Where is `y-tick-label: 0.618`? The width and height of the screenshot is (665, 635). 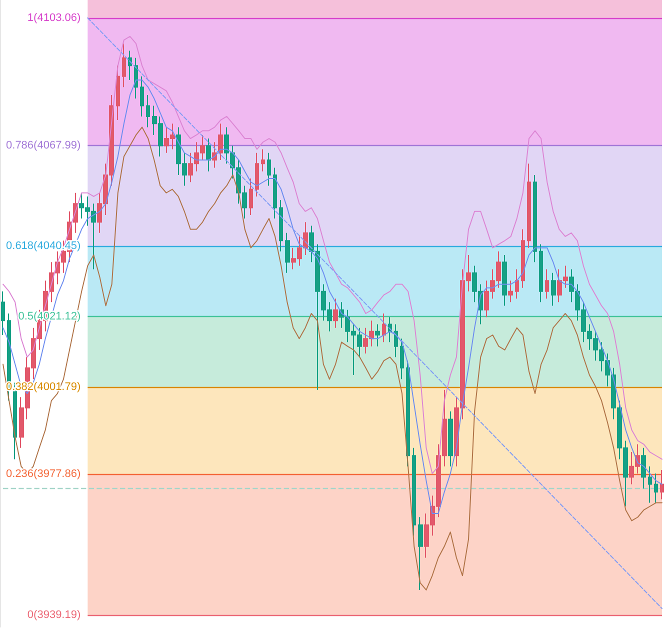 y-tick-label: 0.618 is located at coordinates (20, 246).